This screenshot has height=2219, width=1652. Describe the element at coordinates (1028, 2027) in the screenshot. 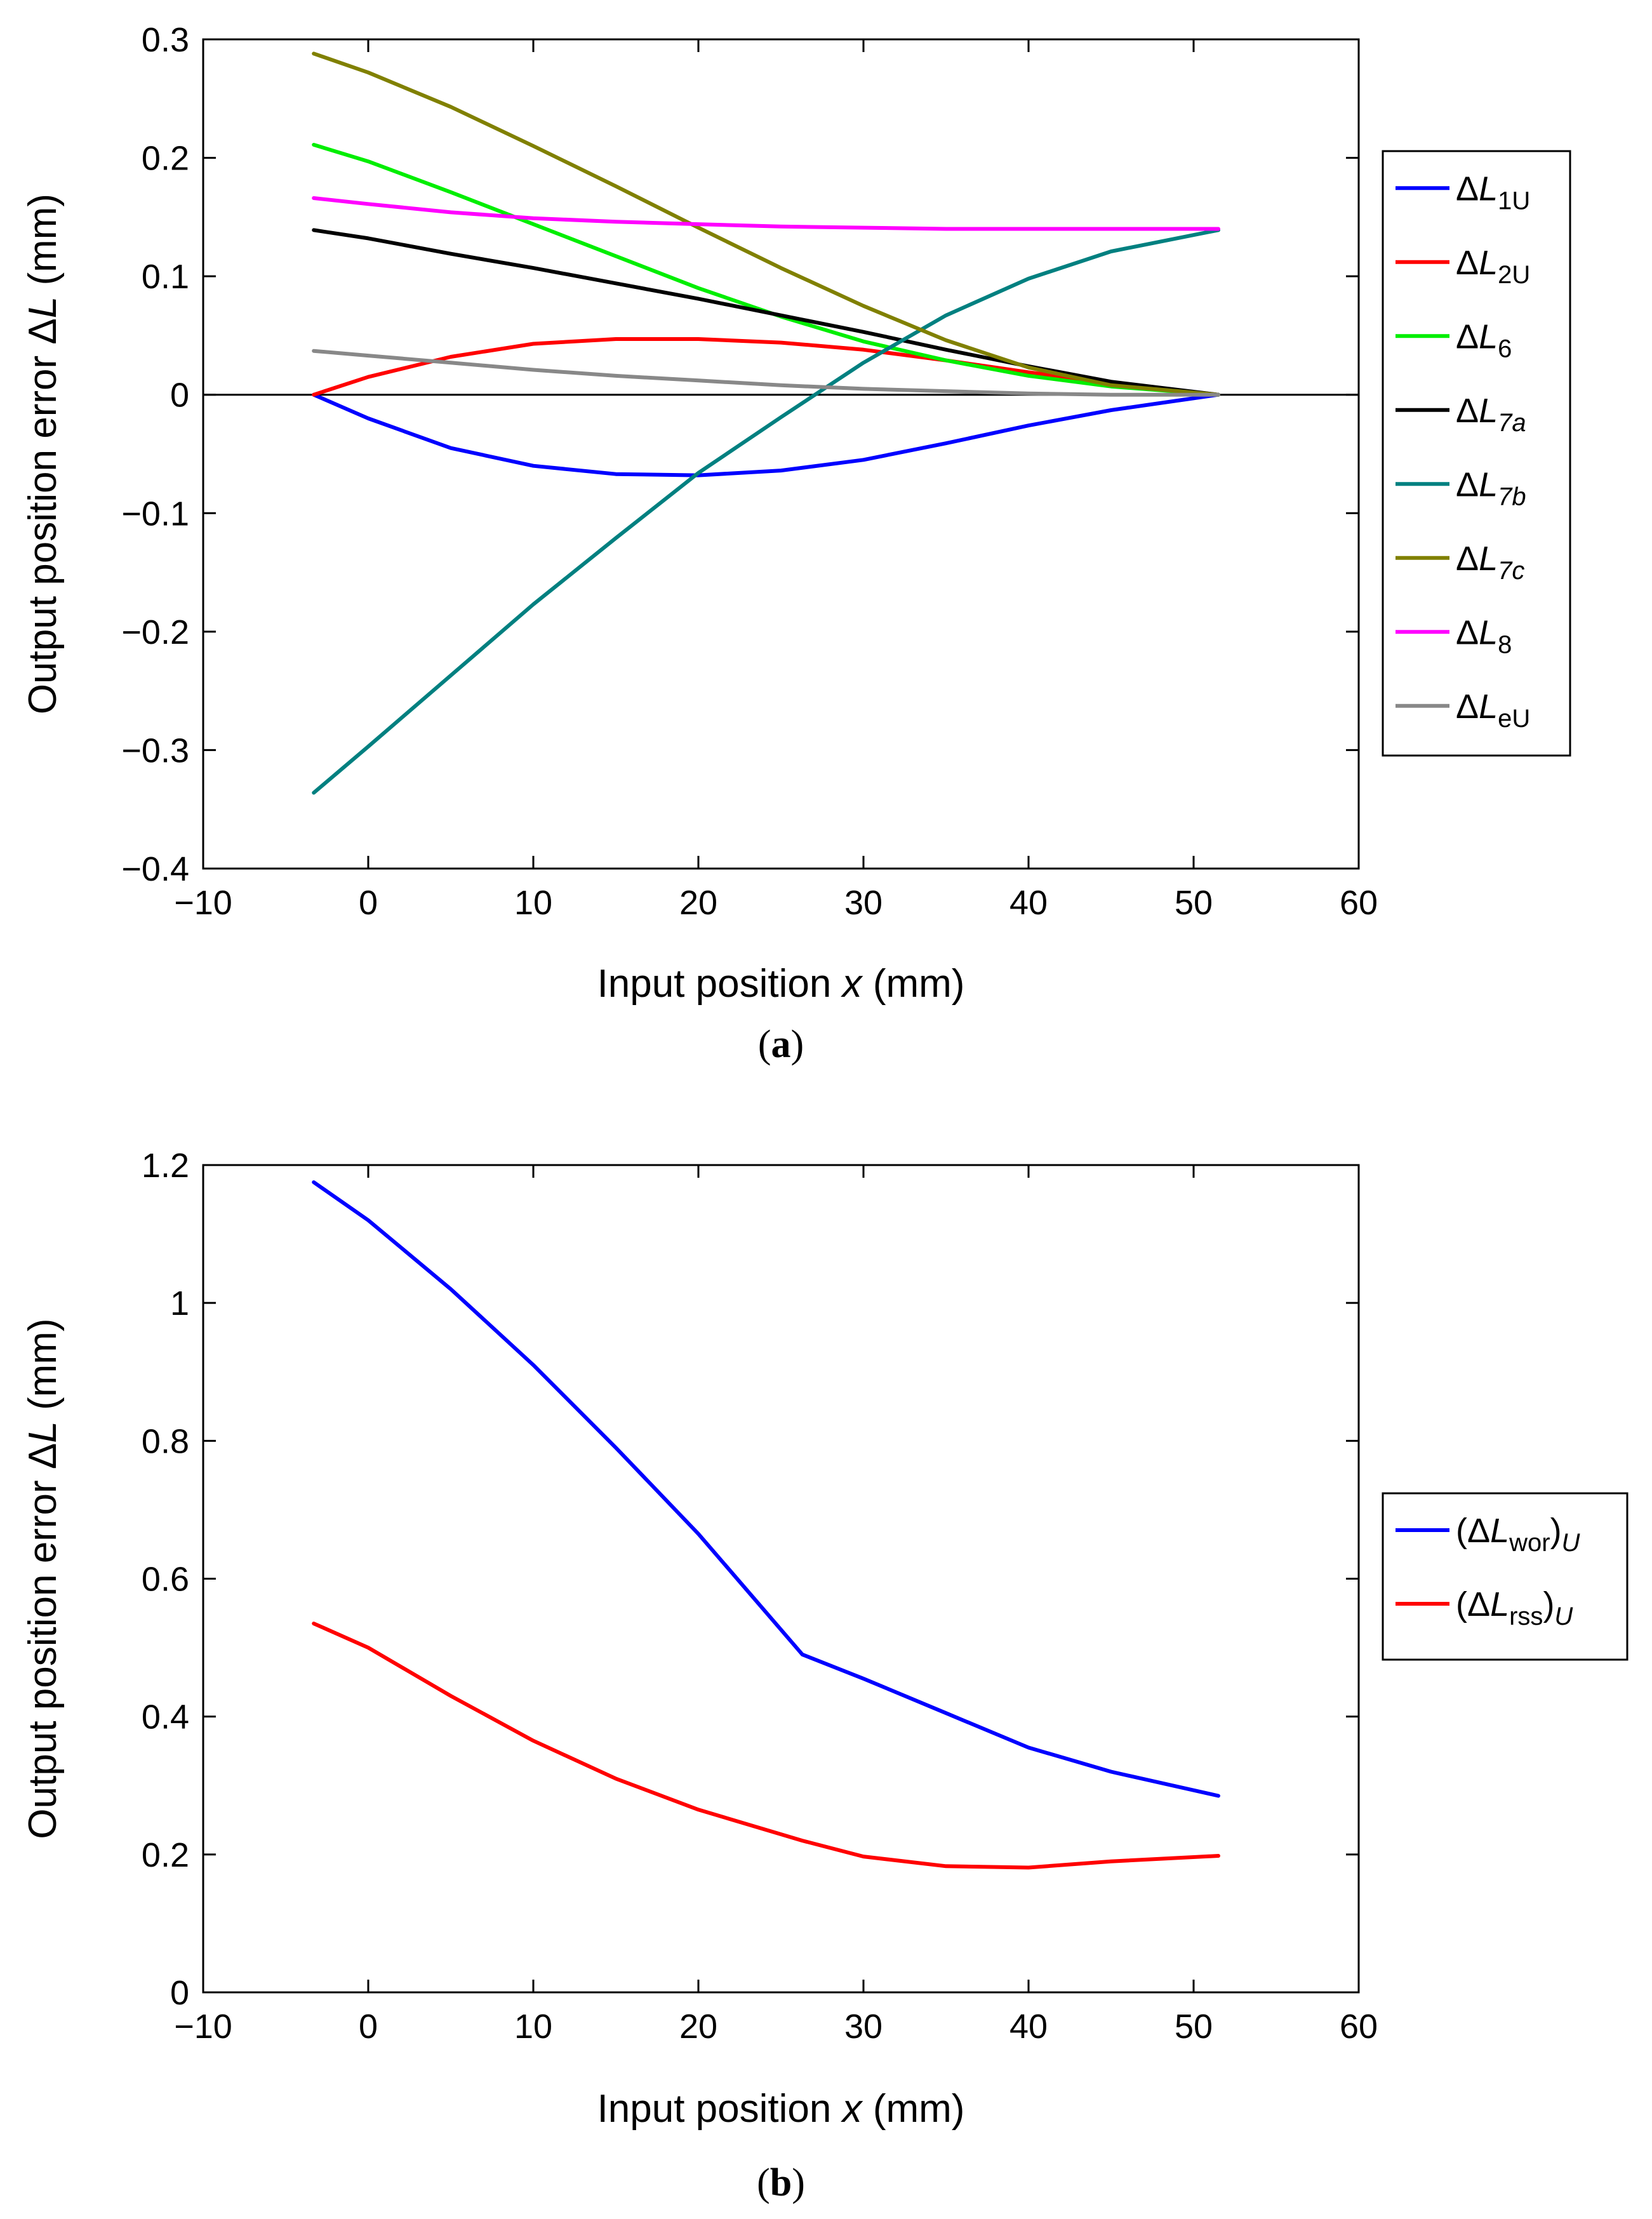

I see `panel-b-xtick-label: 40` at that location.